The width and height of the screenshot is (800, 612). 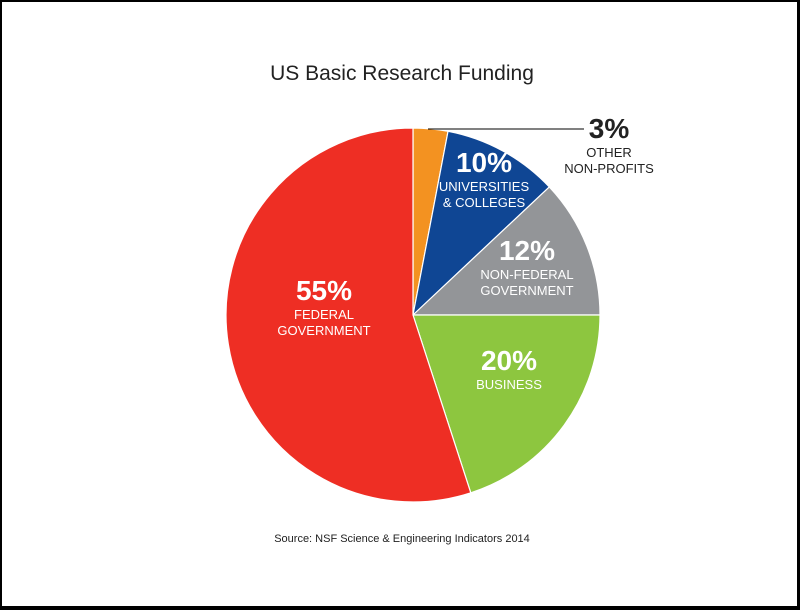 I want to click on slice-category-label: UNIVERSITIES, so click(x=484, y=186).